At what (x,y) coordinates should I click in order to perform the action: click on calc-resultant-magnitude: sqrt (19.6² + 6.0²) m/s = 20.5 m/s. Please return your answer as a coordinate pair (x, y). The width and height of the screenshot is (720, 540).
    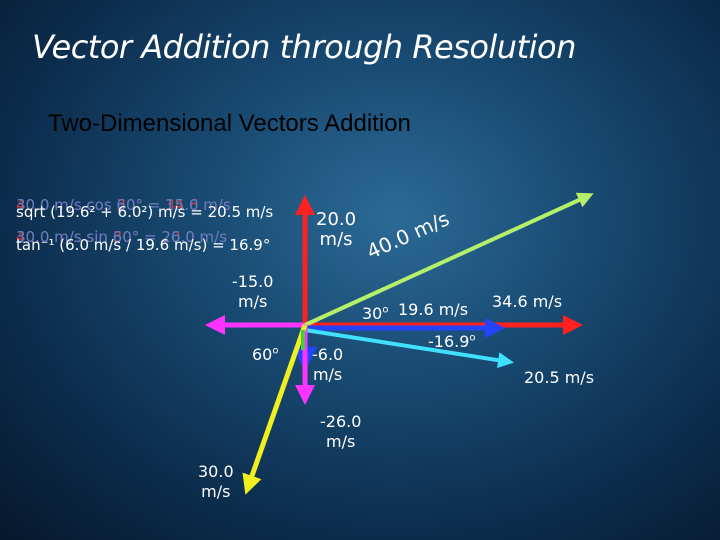
    Looking at the image, I should click on (145, 212).